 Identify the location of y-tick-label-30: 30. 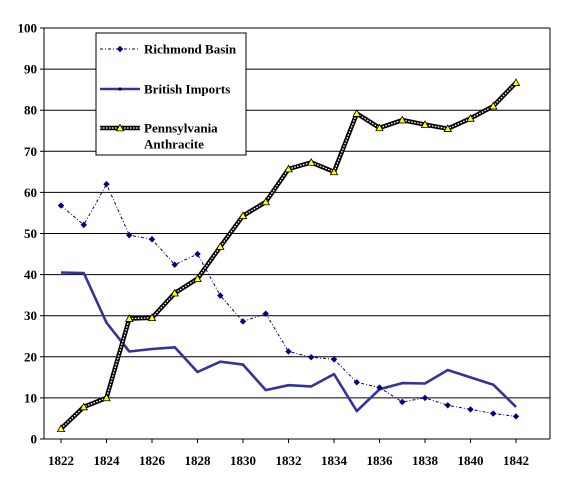
(30, 315).